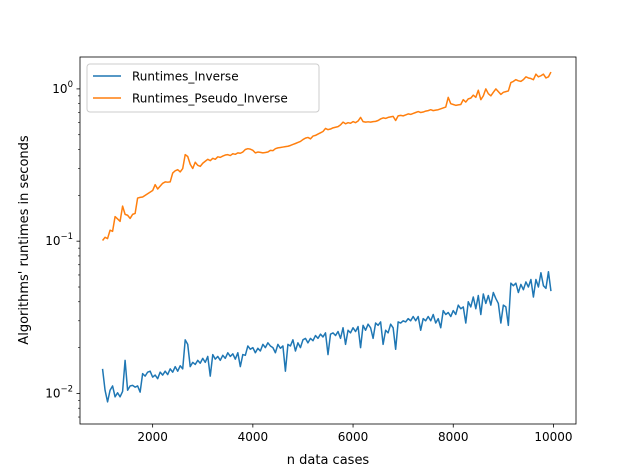 The width and height of the screenshot is (640, 476). Describe the element at coordinates (210, 99) in the screenshot. I see `legend-label-runtimes-pseudo-inverse: Runtimes_Pseudo_Inverse` at that location.